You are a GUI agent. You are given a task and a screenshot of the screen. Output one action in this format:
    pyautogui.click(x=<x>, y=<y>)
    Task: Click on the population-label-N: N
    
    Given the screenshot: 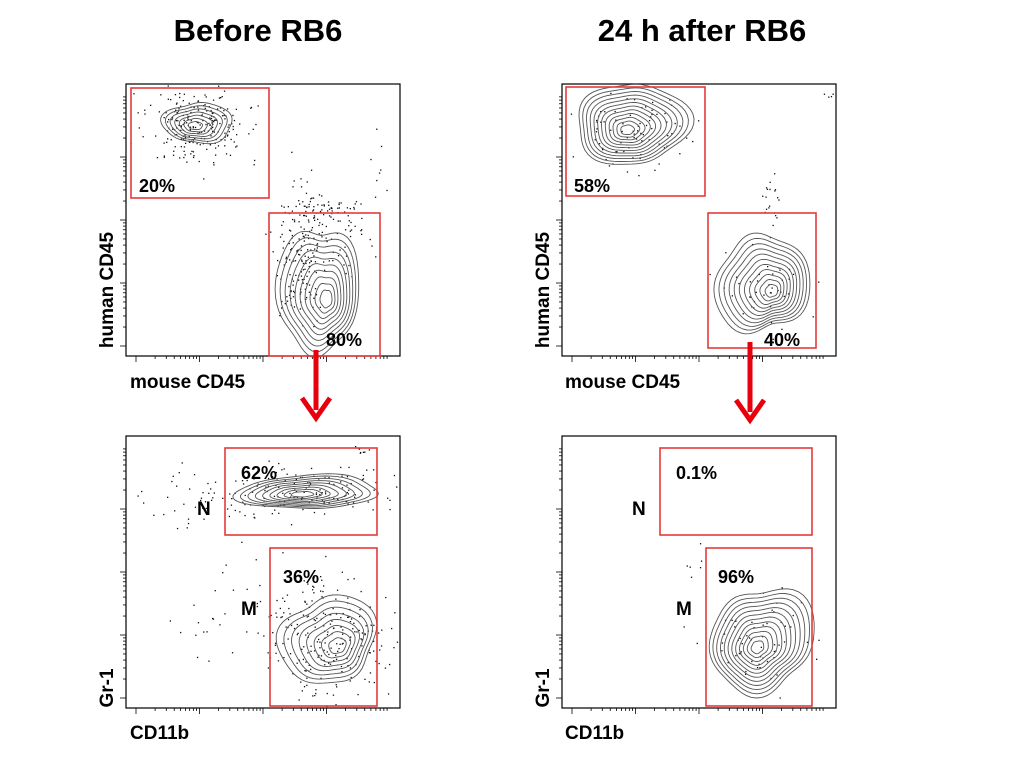 What is the action you would take?
    pyautogui.click(x=639, y=509)
    